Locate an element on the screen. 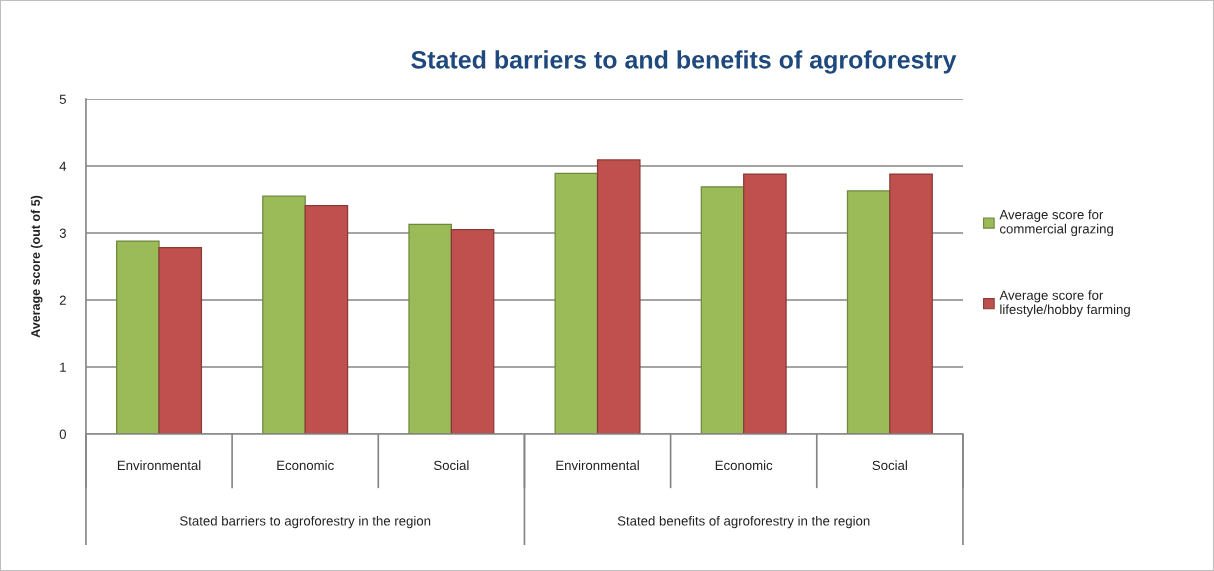  y-tick-label: 3 is located at coordinates (62, 233).